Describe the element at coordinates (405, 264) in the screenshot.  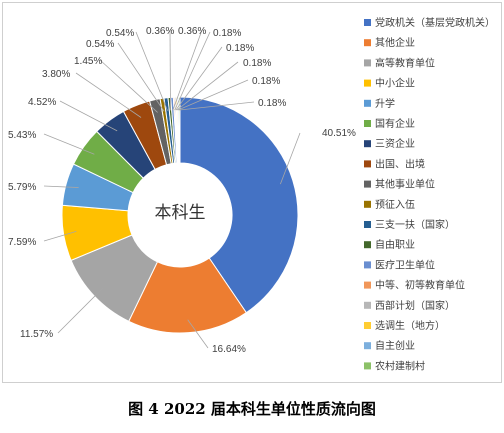
I see `legend-label: 医疗卫生单位` at that location.